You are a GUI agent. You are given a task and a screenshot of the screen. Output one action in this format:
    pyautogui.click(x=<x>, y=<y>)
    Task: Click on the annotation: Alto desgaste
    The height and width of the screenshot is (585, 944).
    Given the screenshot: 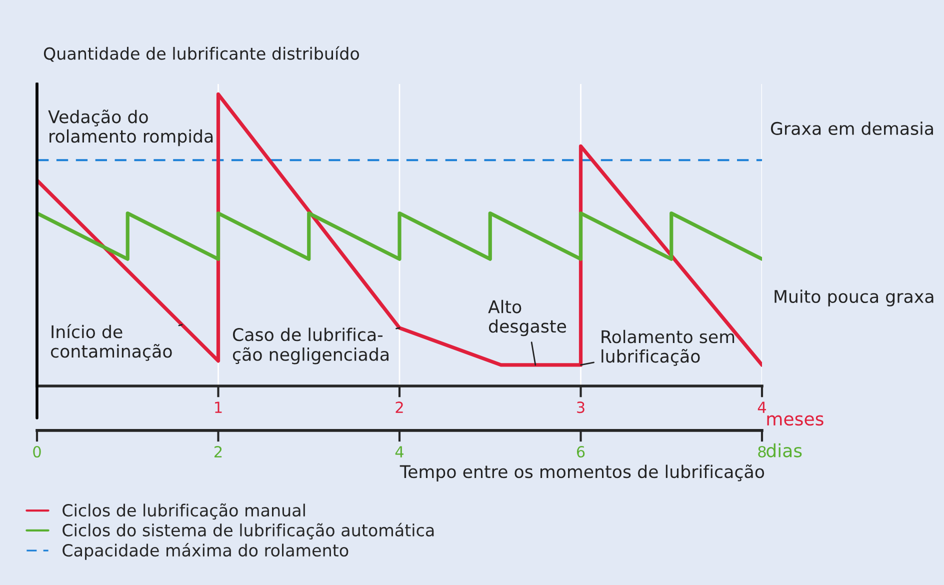 What is the action you would take?
    pyautogui.click(x=527, y=318)
    